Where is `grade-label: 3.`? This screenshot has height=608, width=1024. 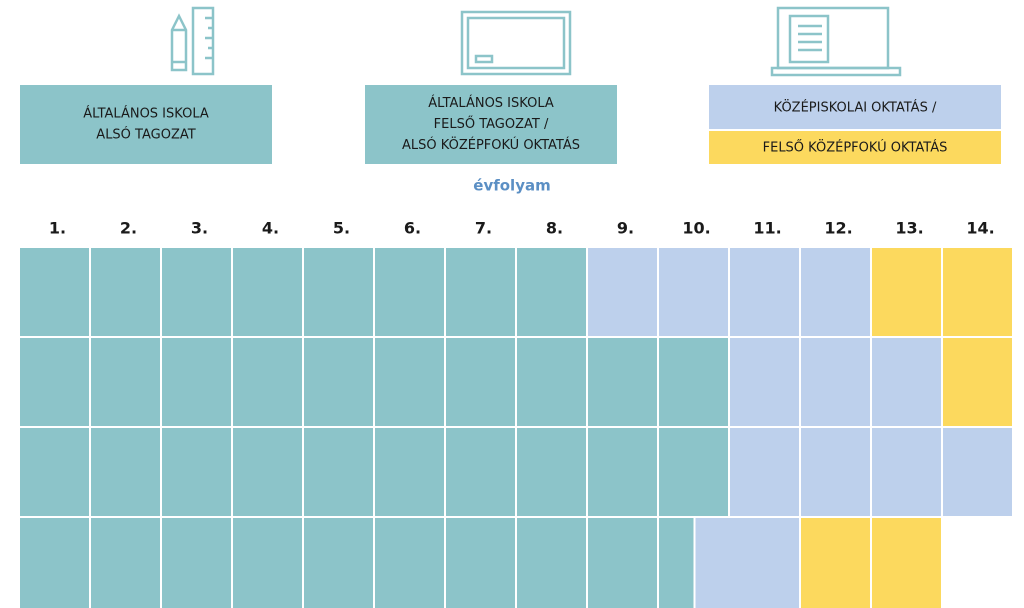
grade-label: 3. is located at coordinates (199, 228).